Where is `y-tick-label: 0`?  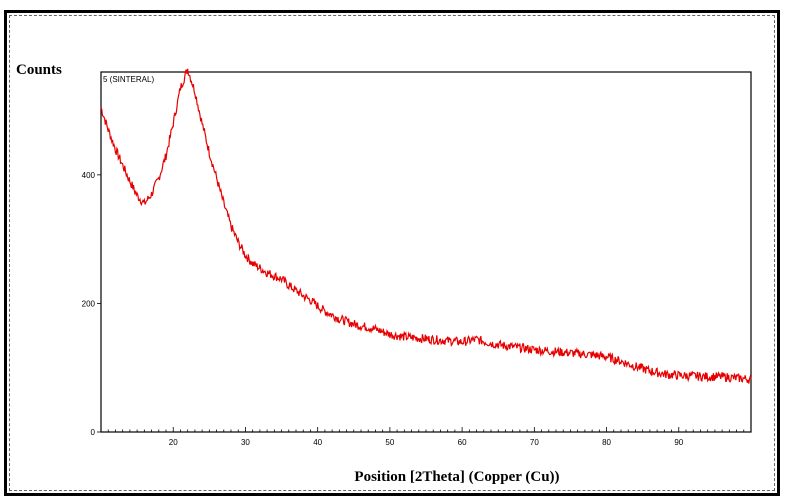
y-tick-label: 0 is located at coordinates (93, 432).